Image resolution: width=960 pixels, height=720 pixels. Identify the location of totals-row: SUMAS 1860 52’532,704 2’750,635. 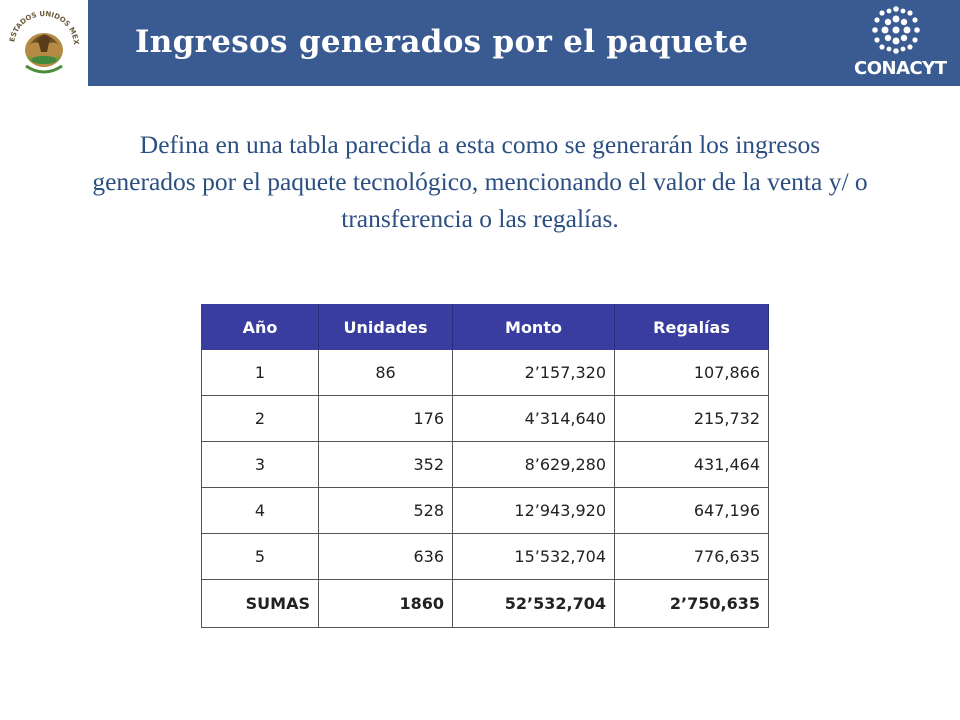
(485, 603).